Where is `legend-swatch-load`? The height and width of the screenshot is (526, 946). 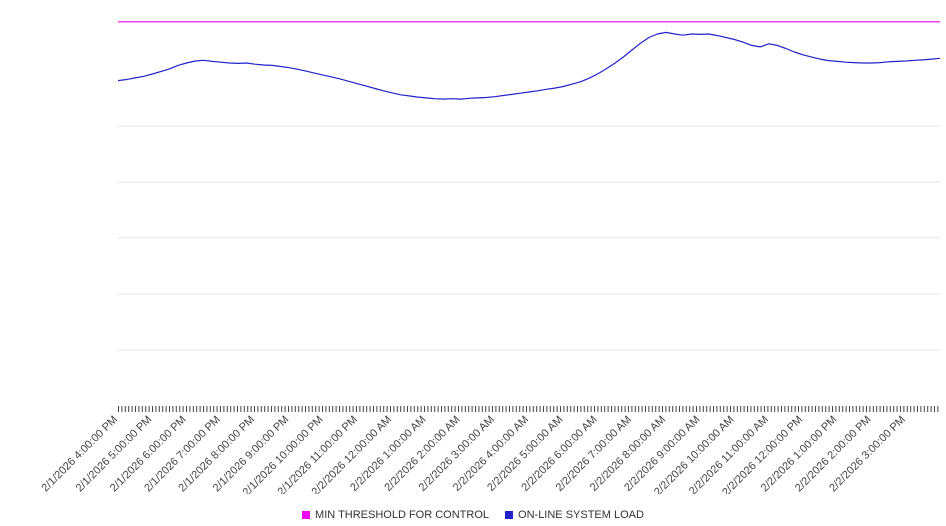
legend-swatch-load is located at coordinates (509, 515).